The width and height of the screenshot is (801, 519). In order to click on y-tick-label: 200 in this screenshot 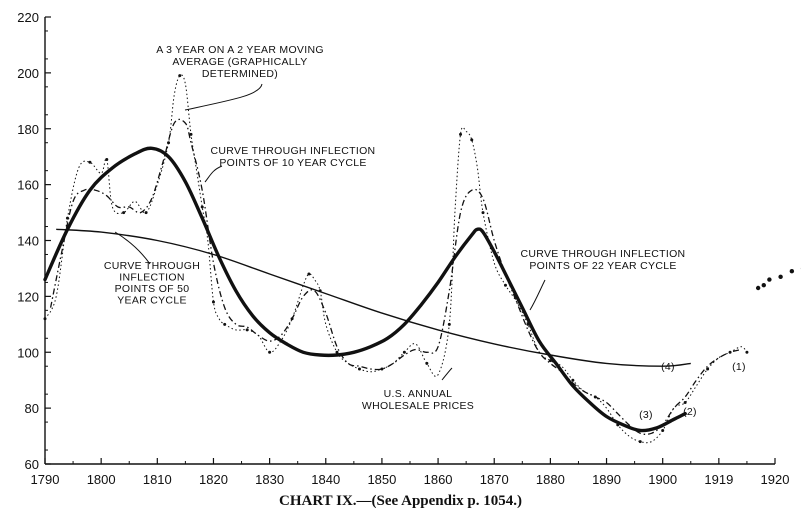, I will do `click(28, 73)`.